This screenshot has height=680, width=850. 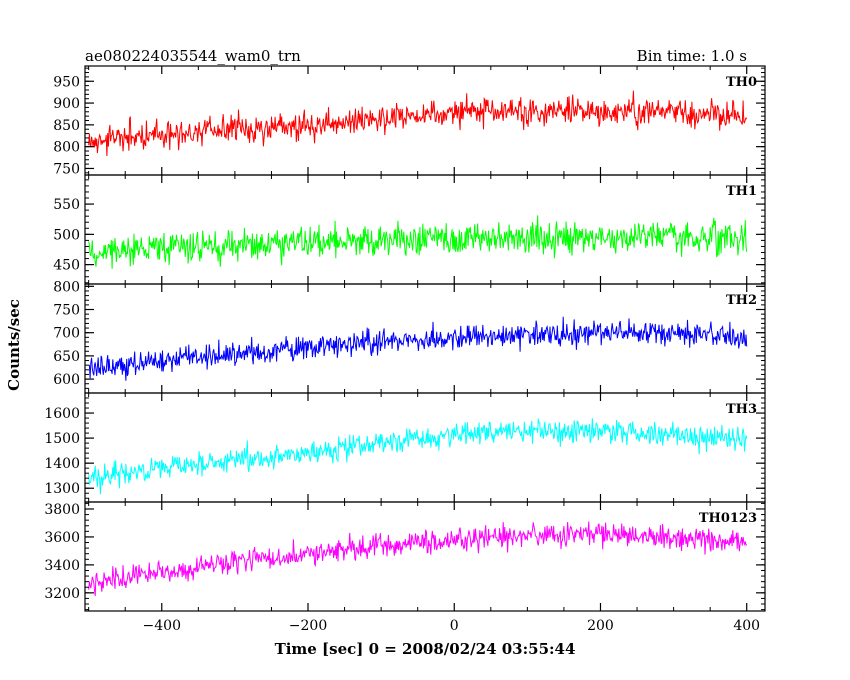 I want to click on y-tick-label: 1400, so click(x=62, y=464).